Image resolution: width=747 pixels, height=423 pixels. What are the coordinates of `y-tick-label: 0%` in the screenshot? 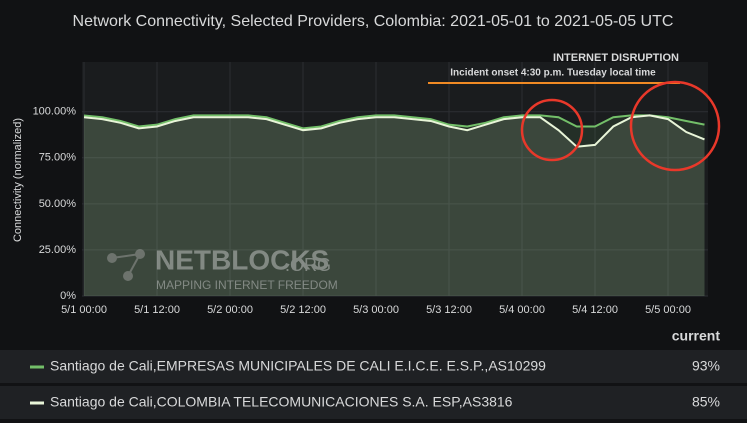 It's located at (68, 296).